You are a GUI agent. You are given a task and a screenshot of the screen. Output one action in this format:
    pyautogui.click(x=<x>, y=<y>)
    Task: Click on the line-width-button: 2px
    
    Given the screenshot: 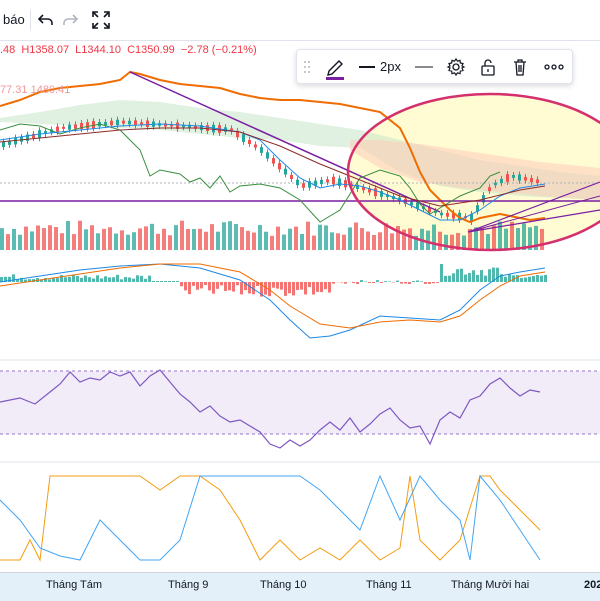 What is the action you would take?
    pyautogui.click(x=380, y=66)
    